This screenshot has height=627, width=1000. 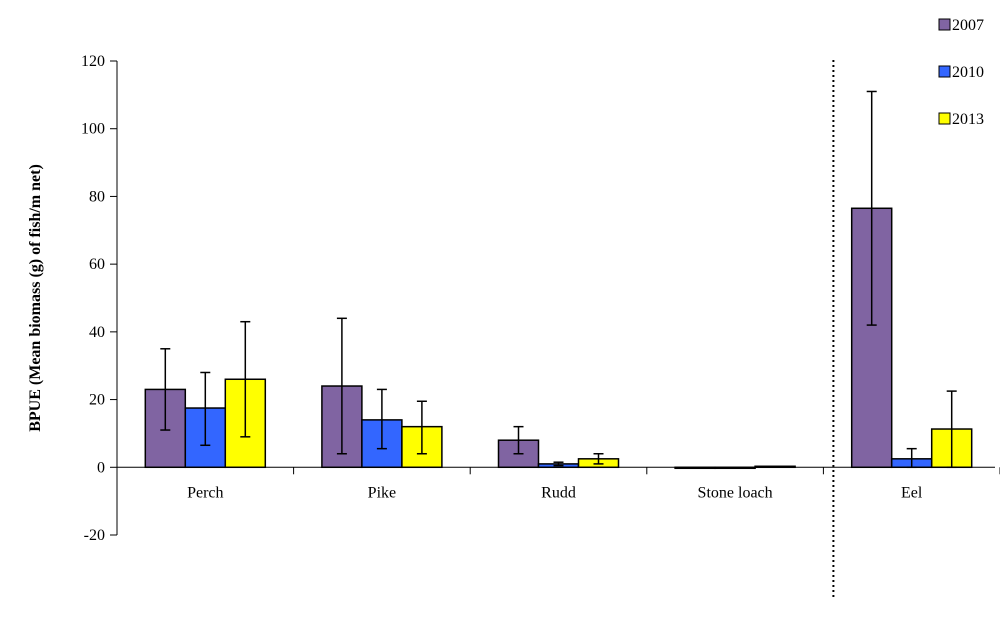 What do you see at coordinates (205, 492) in the screenshot?
I see `x-category-label: Perch` at bounding box center [205, 492].